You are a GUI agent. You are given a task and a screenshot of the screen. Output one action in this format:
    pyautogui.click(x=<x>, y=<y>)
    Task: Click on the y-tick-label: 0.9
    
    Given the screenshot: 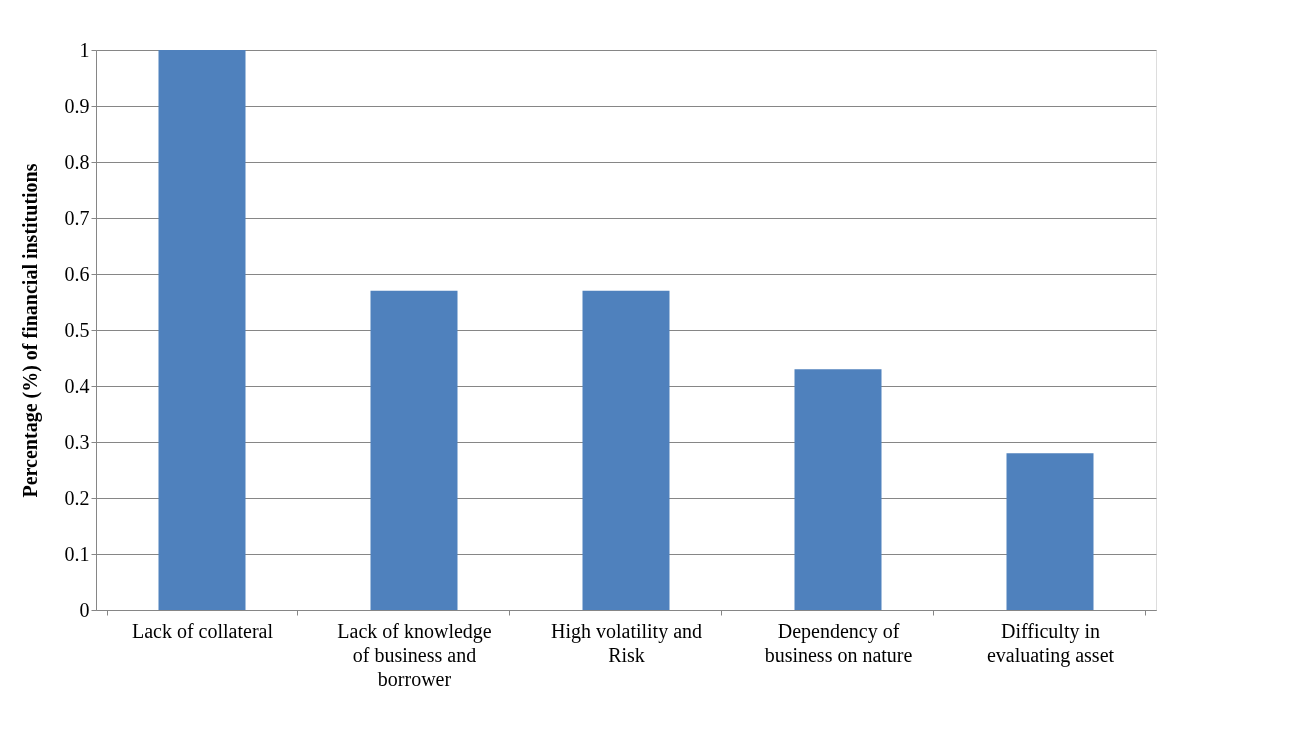 What is the action you would take?
    pyautogui.click(x=77, y=105)
    